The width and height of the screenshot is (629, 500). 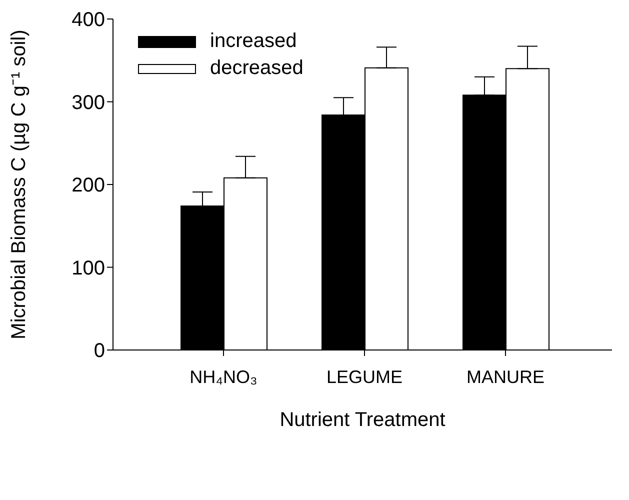 What do you see at coordinates (224, 376) in the screenshot?
I see `x-tick-label: NH₄NO₃` at bounding box center [224, 376].